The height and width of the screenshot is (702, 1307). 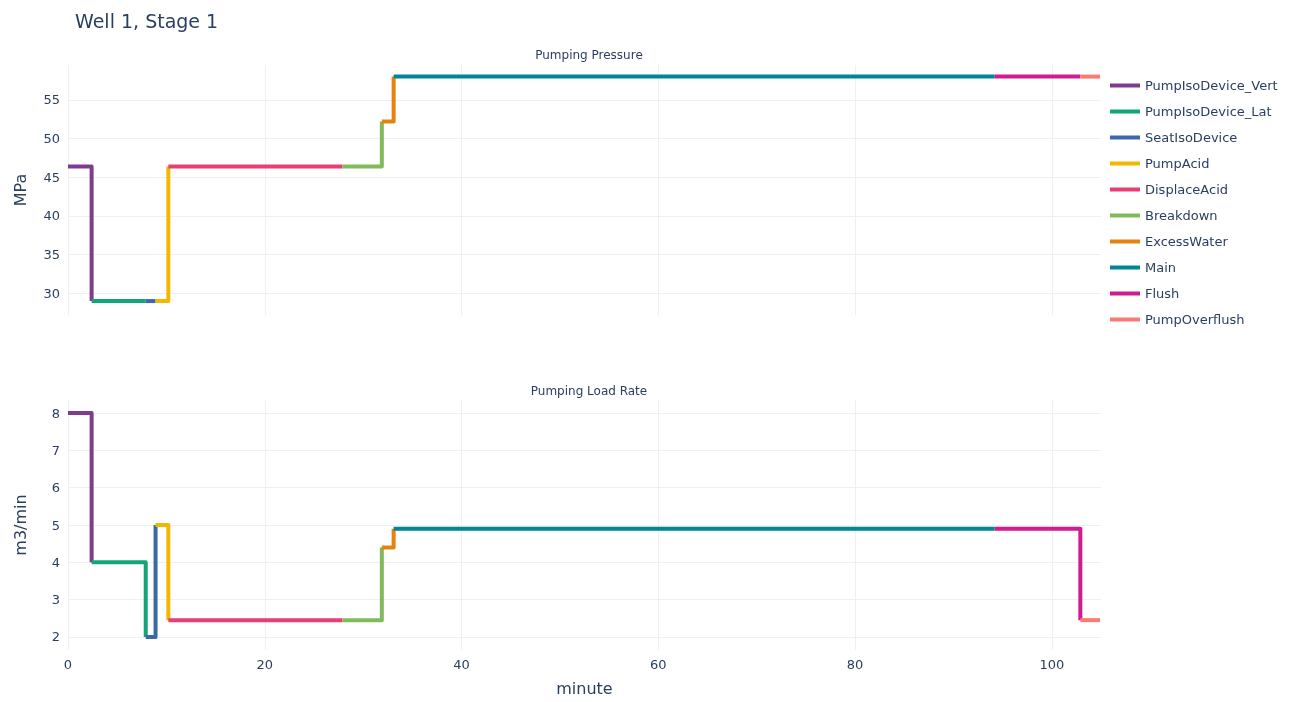 I want to click on y-tick-label: 55, so click(x=51, y=100).